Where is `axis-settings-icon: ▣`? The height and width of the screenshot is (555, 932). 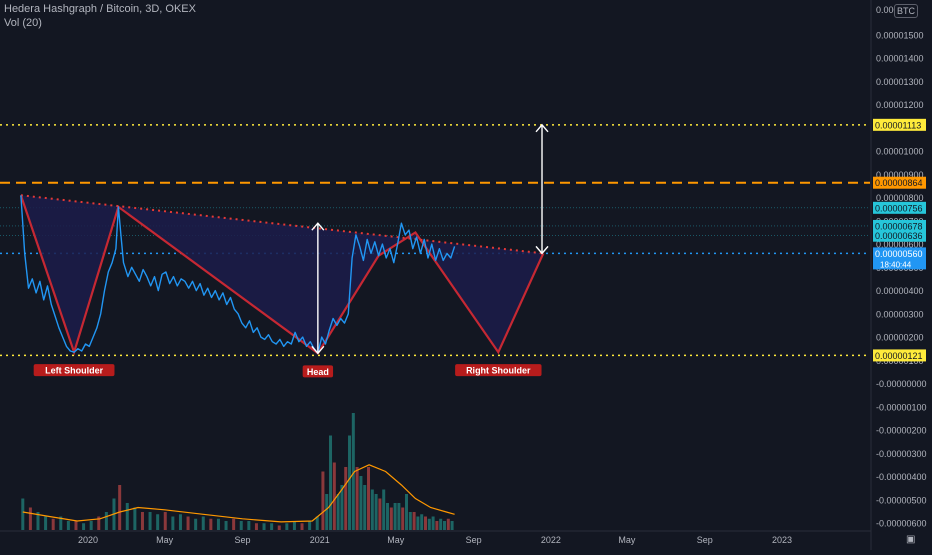
axis-settings-icon: ▣ is located at coordinates (911, 539).